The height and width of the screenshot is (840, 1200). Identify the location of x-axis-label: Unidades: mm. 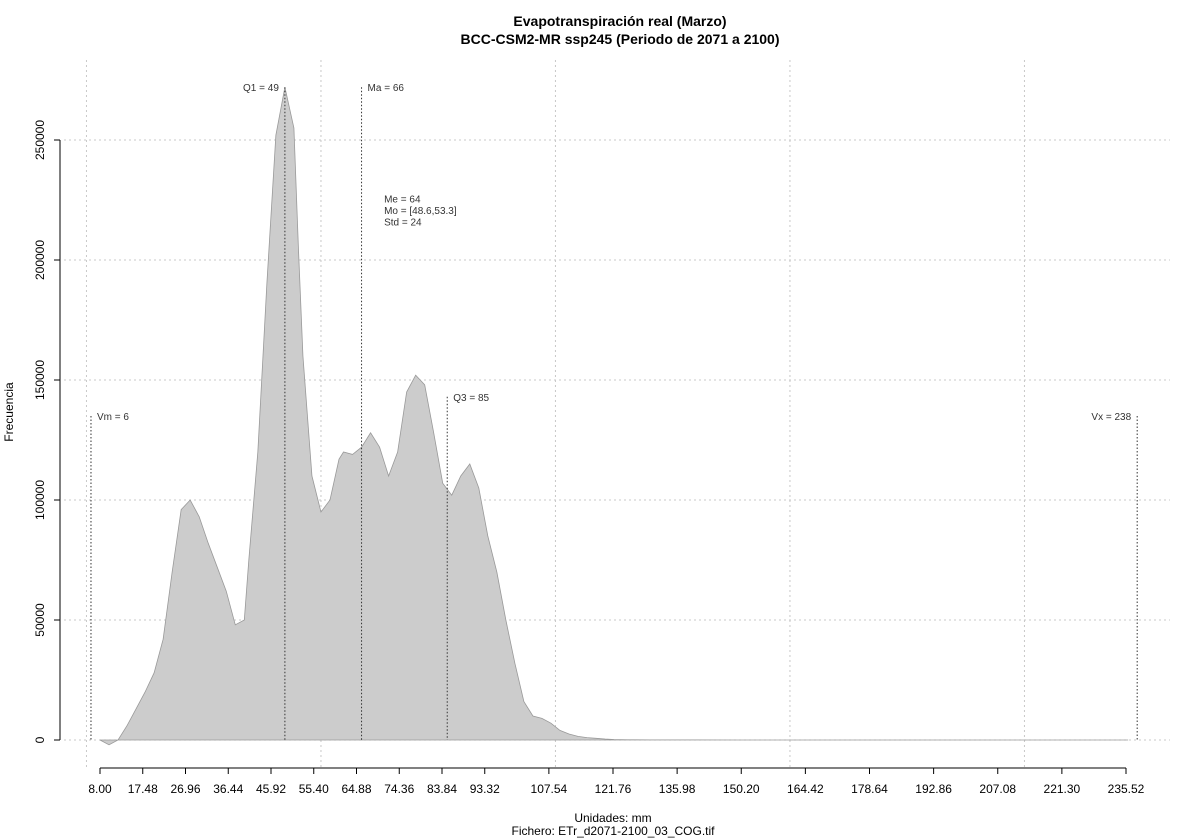
(613, 818).